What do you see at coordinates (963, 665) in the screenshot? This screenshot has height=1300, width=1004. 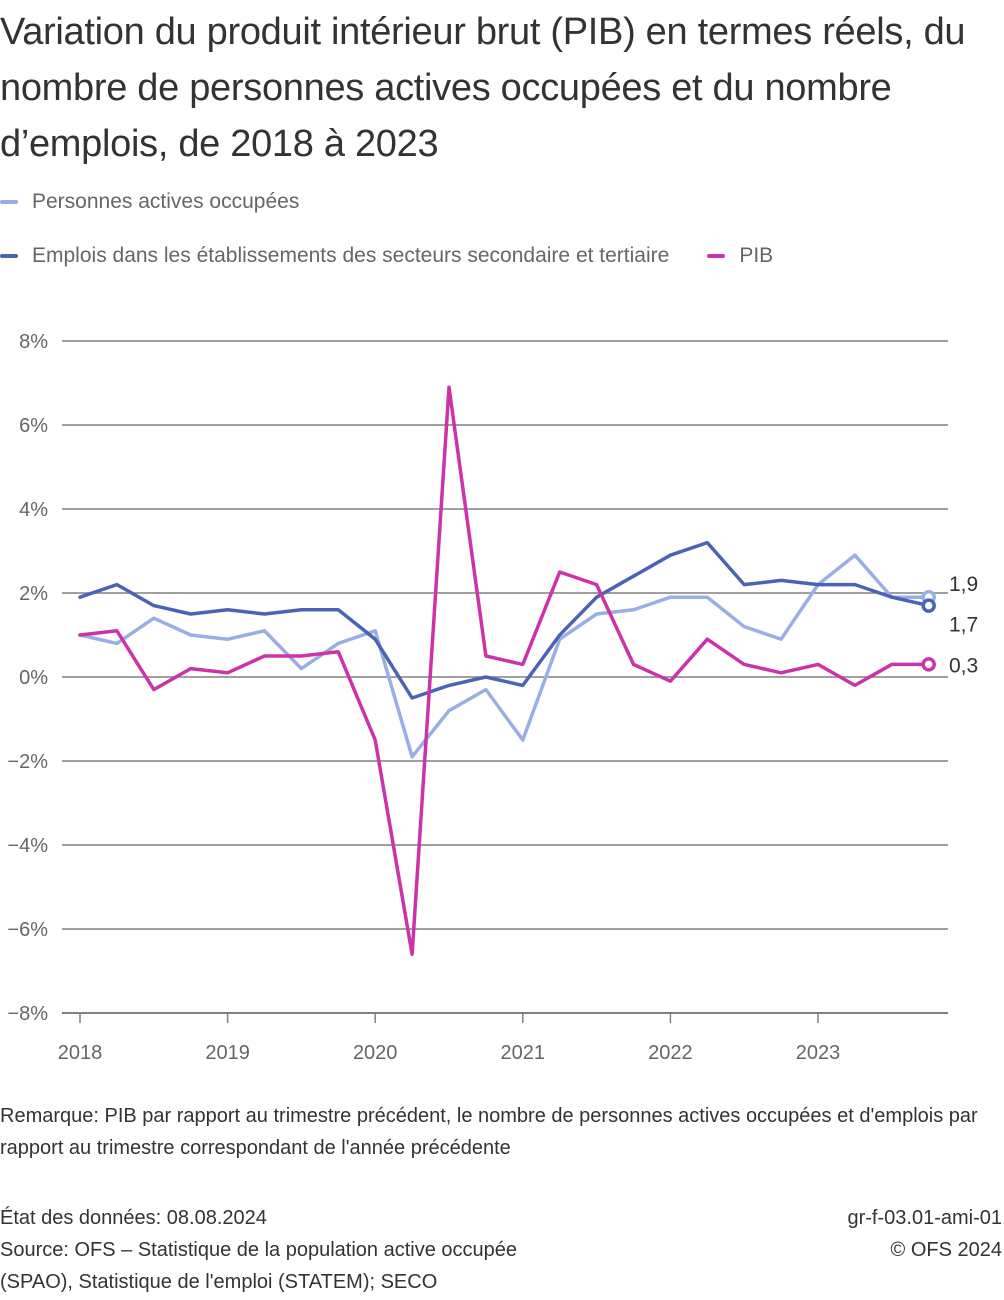 I see `end-value-label: 0,3` at bounding box center [963, 665].